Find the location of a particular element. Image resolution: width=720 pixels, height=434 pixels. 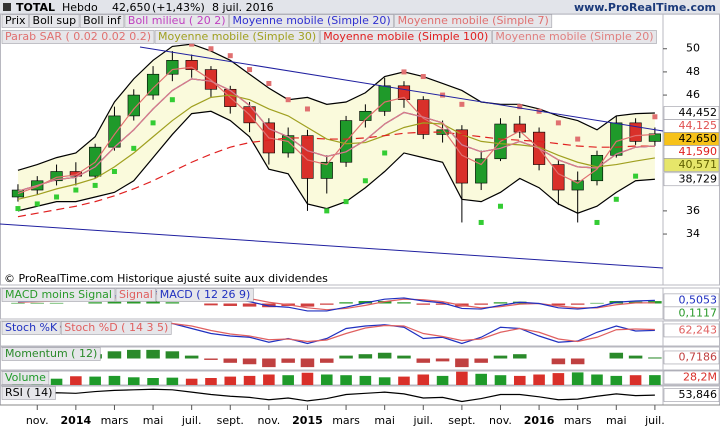

value-flag-label: 40,571 is located at coordinates (698, 164).